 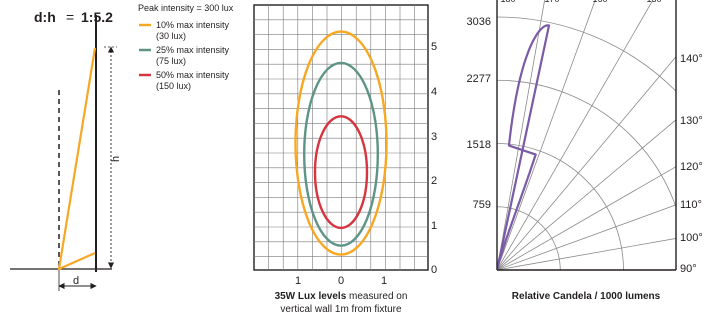 What do you see at coordinates (70, 17) in the screenshot?
I see `ratio-equals: =` at bounding box center [70, 17].